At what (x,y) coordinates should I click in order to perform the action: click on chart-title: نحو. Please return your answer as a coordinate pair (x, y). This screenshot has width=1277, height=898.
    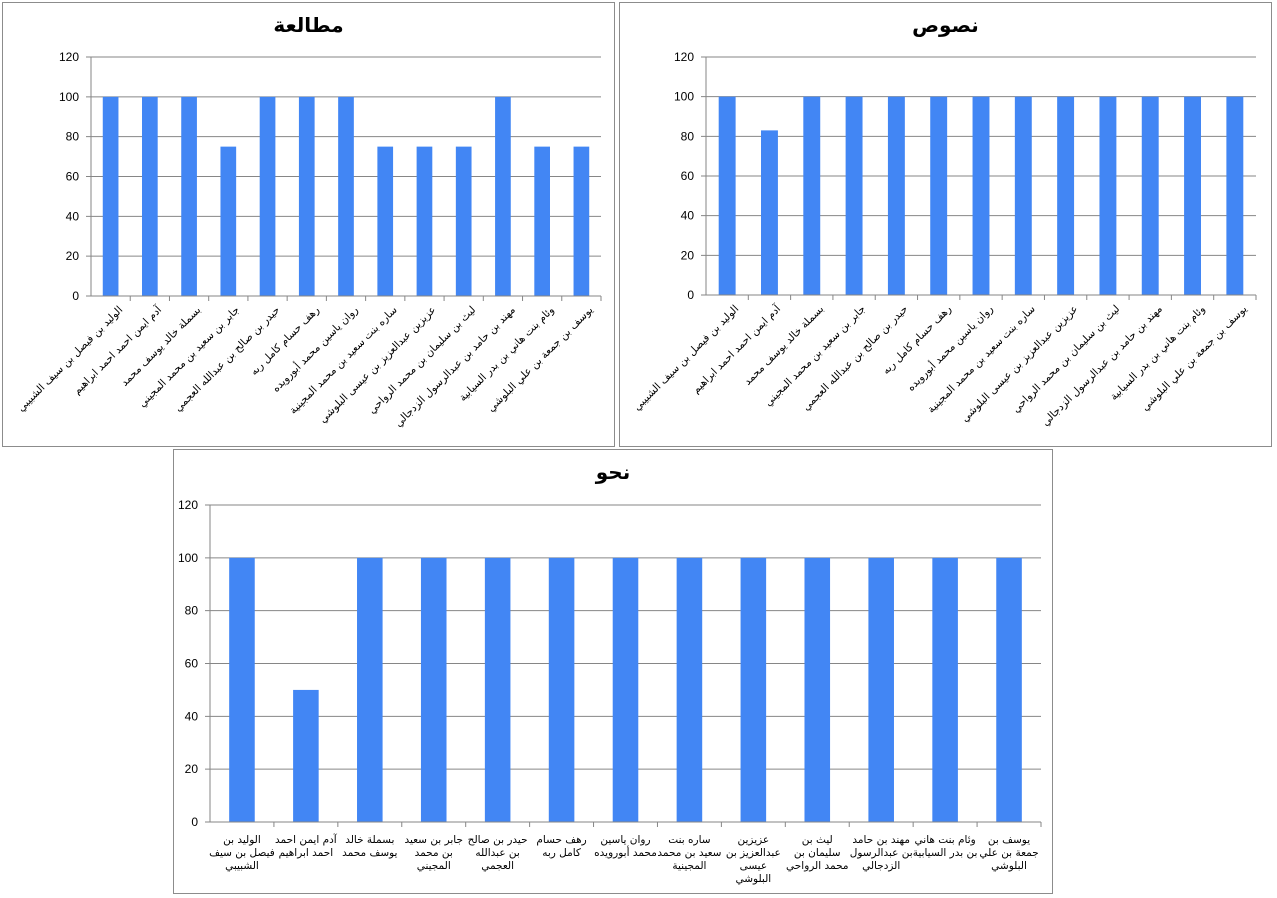
    Looking at the image, I should click on (613, 472).